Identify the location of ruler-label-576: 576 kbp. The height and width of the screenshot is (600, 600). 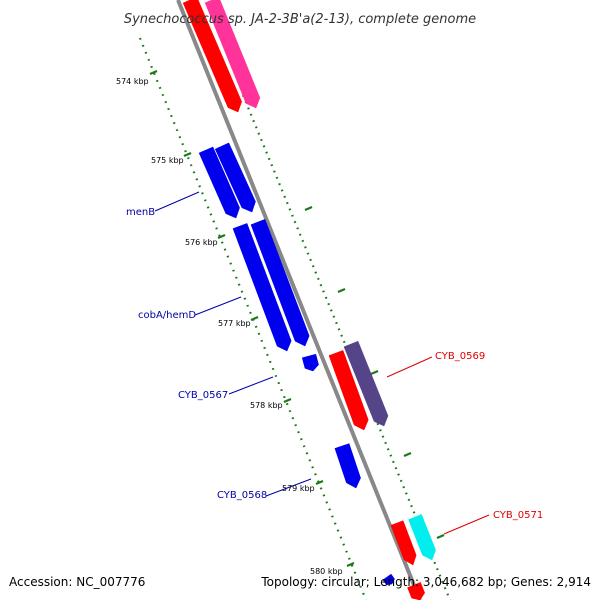
(201, 242).